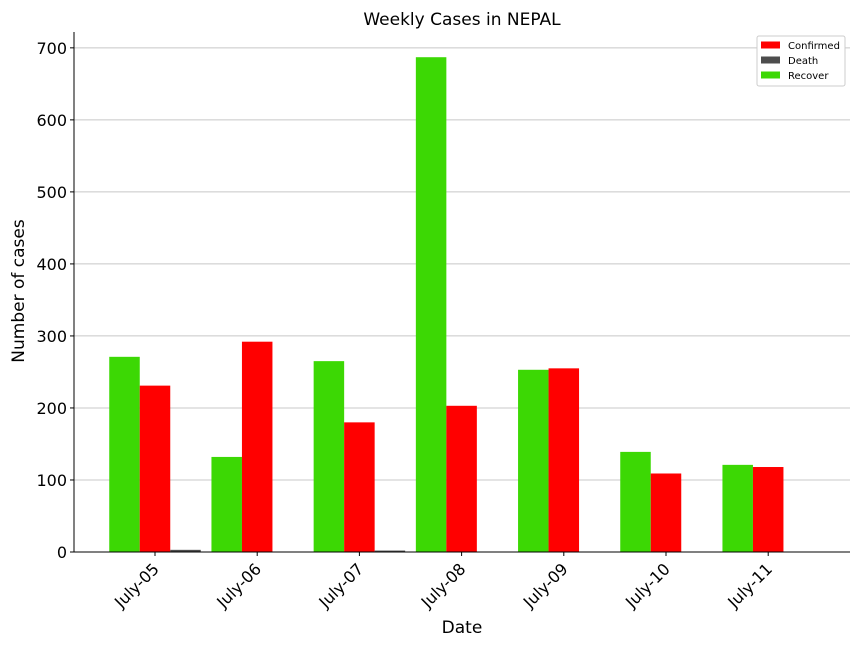 The width and height of the screenshot is (864, 648). Describe the element at coordinates (749, 585) in the screenshot. I see `x-tick-label-6: July-11` at that location.